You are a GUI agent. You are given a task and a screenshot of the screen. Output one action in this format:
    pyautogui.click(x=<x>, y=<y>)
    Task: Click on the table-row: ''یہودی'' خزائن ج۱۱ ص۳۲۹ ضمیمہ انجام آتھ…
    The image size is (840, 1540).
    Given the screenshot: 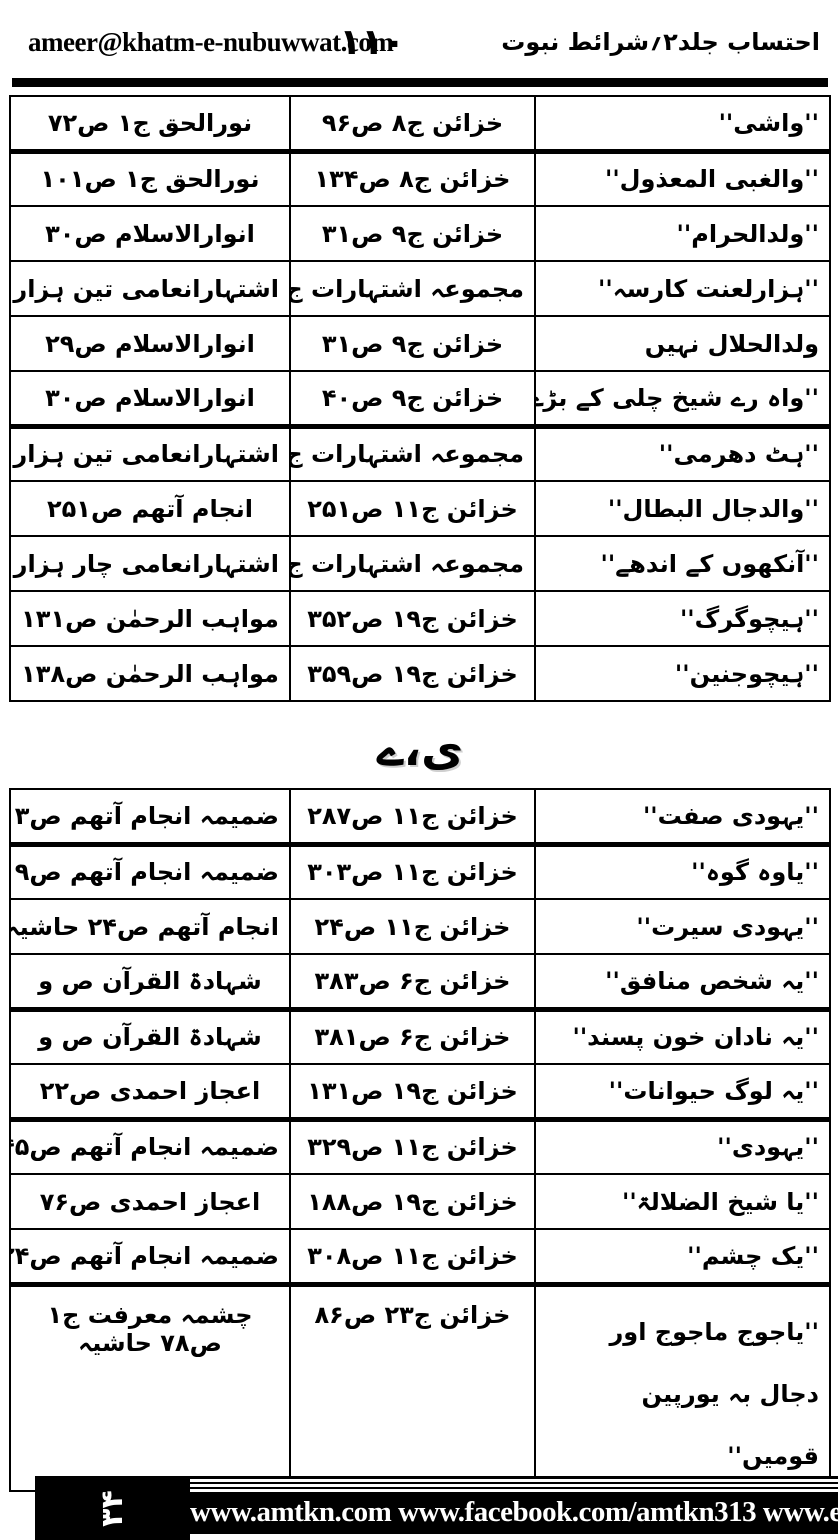 What is the action you would take?
    pyautogui.click(x=420, y=1146)
    